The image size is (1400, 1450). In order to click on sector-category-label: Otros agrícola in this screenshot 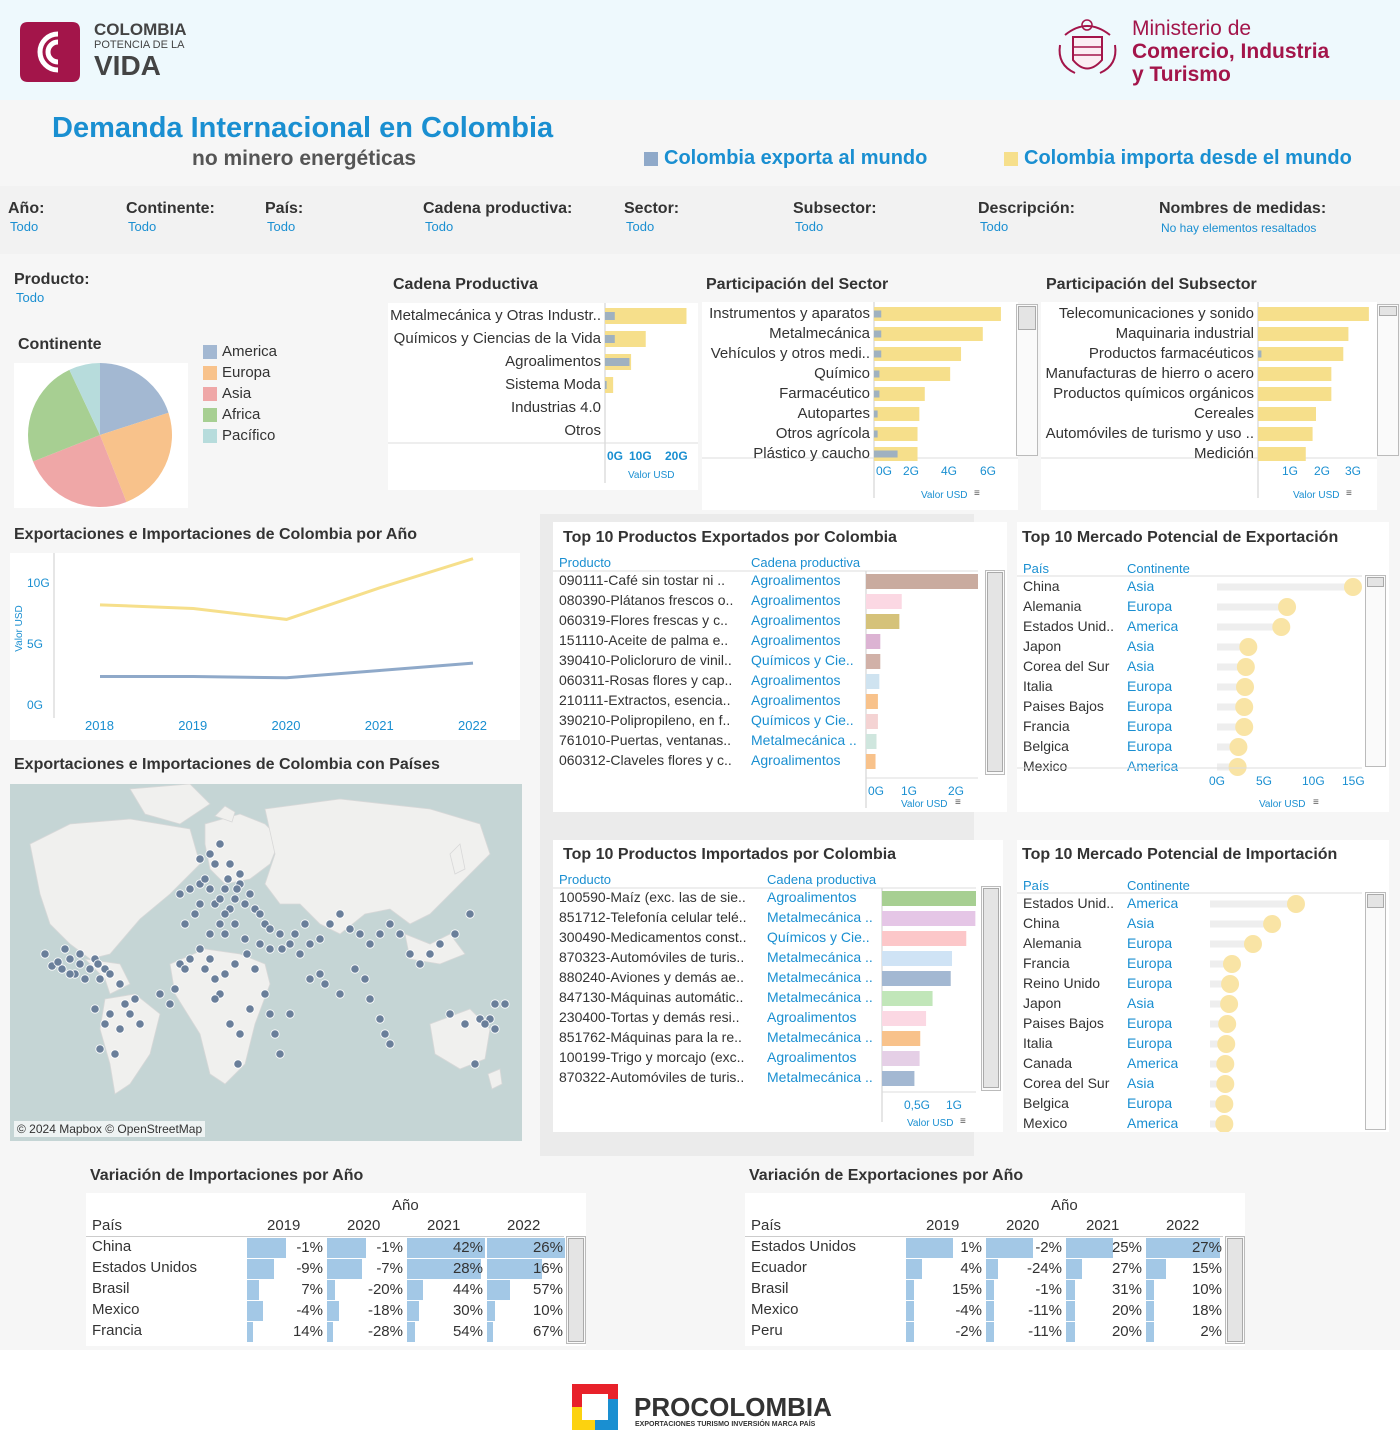, I will do `click(822, 433)`.